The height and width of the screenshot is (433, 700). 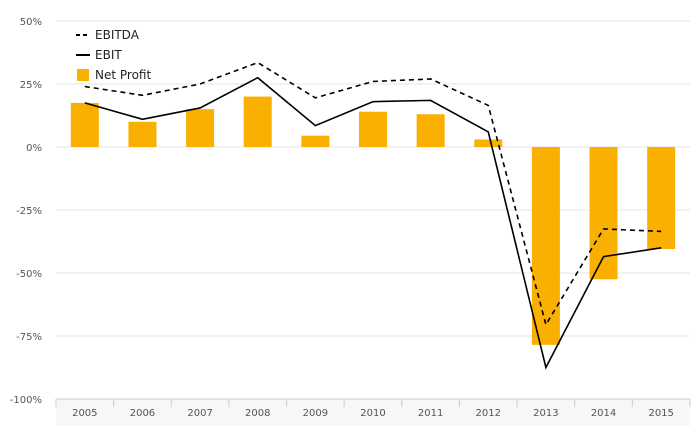 What do you see at coordinates (257, 413) in the screenshot?
I see `x-tick-label: 2008` at bounding box center [257, 413].